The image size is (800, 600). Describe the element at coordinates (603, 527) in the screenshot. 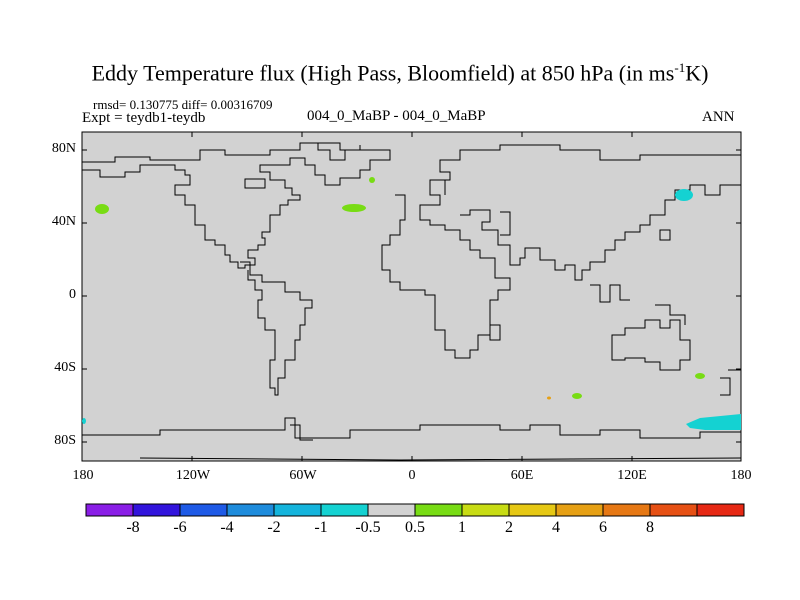

I see `colorbar-label-10: 6` at that location.